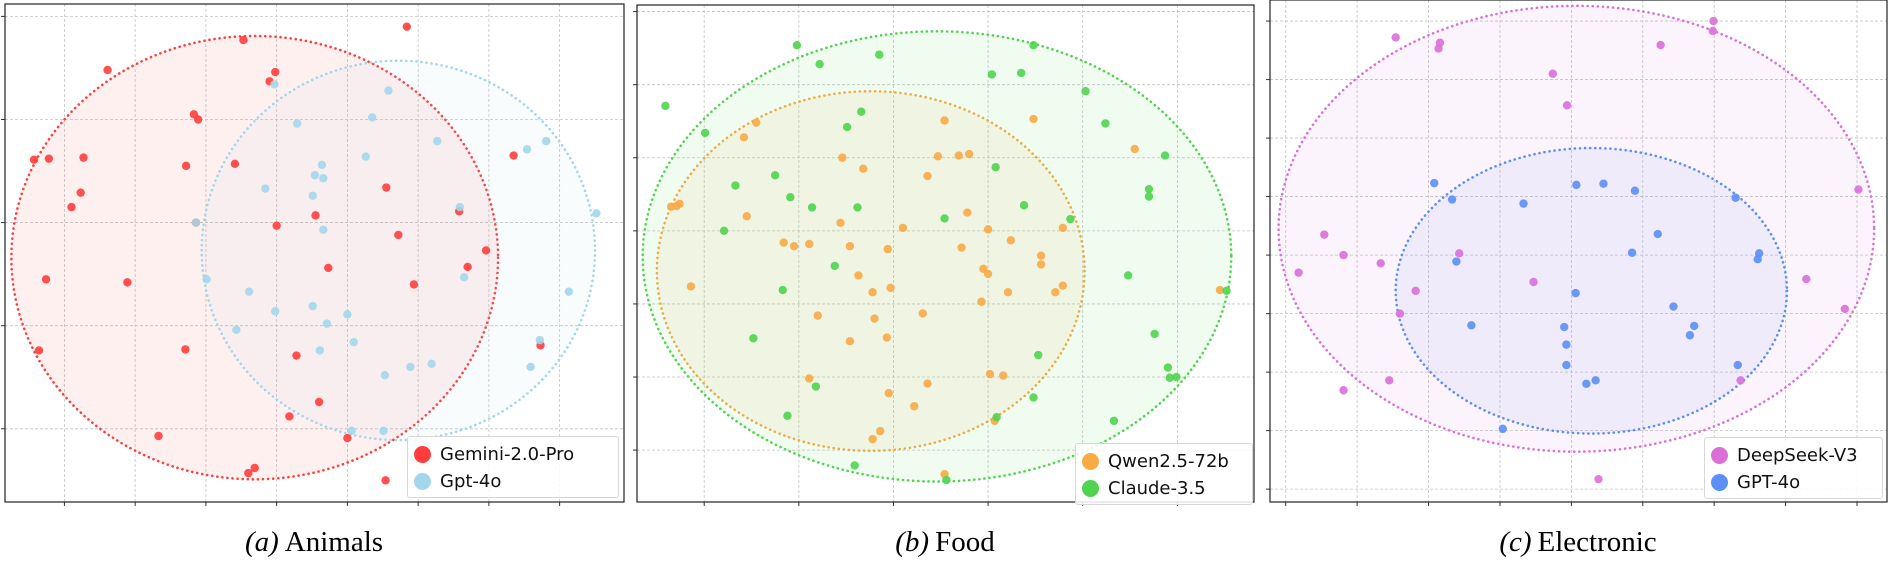  What do you see at coordinates (1515, 542) in the screenshot?
I see `caption-label: (c)` at bounding box center [1515, 542].